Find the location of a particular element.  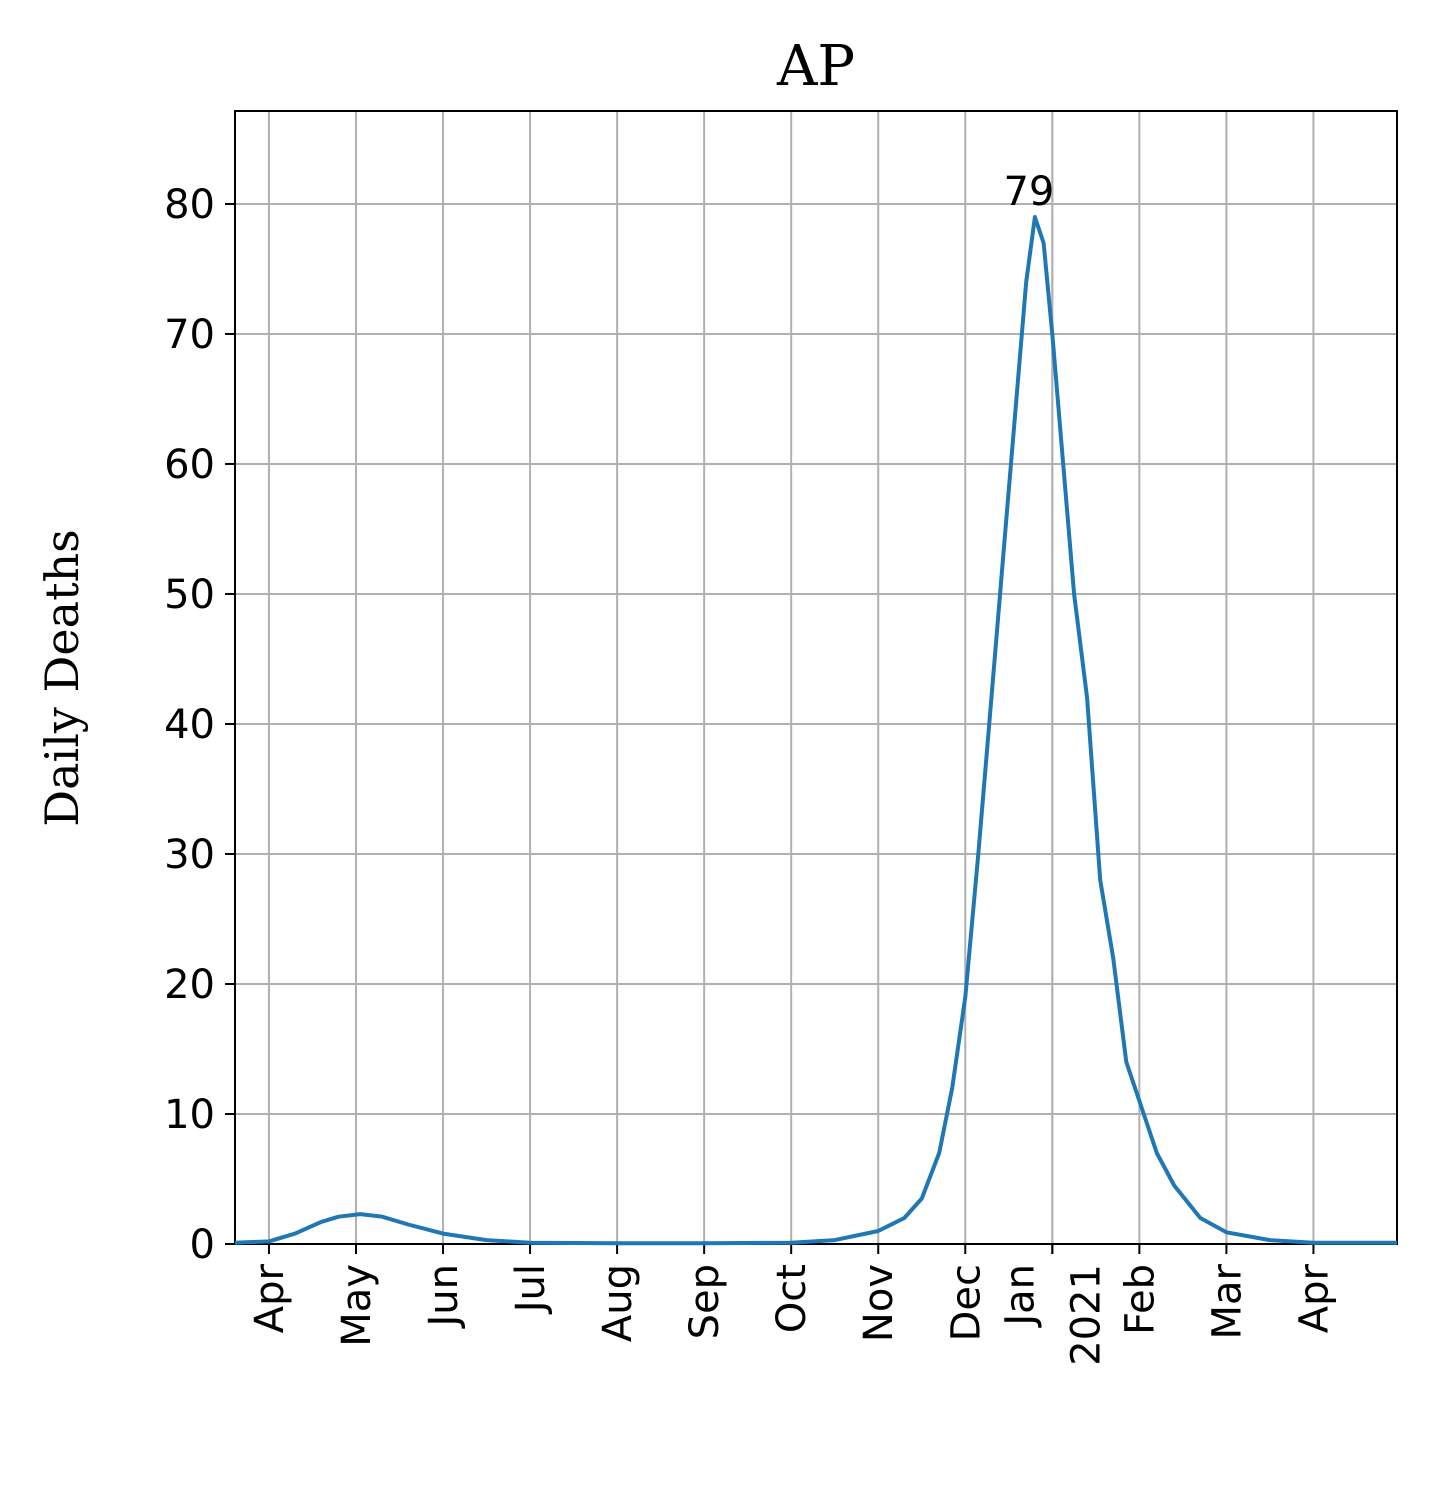

x-tick-label: Aug is located at coordinates (618, 1303).